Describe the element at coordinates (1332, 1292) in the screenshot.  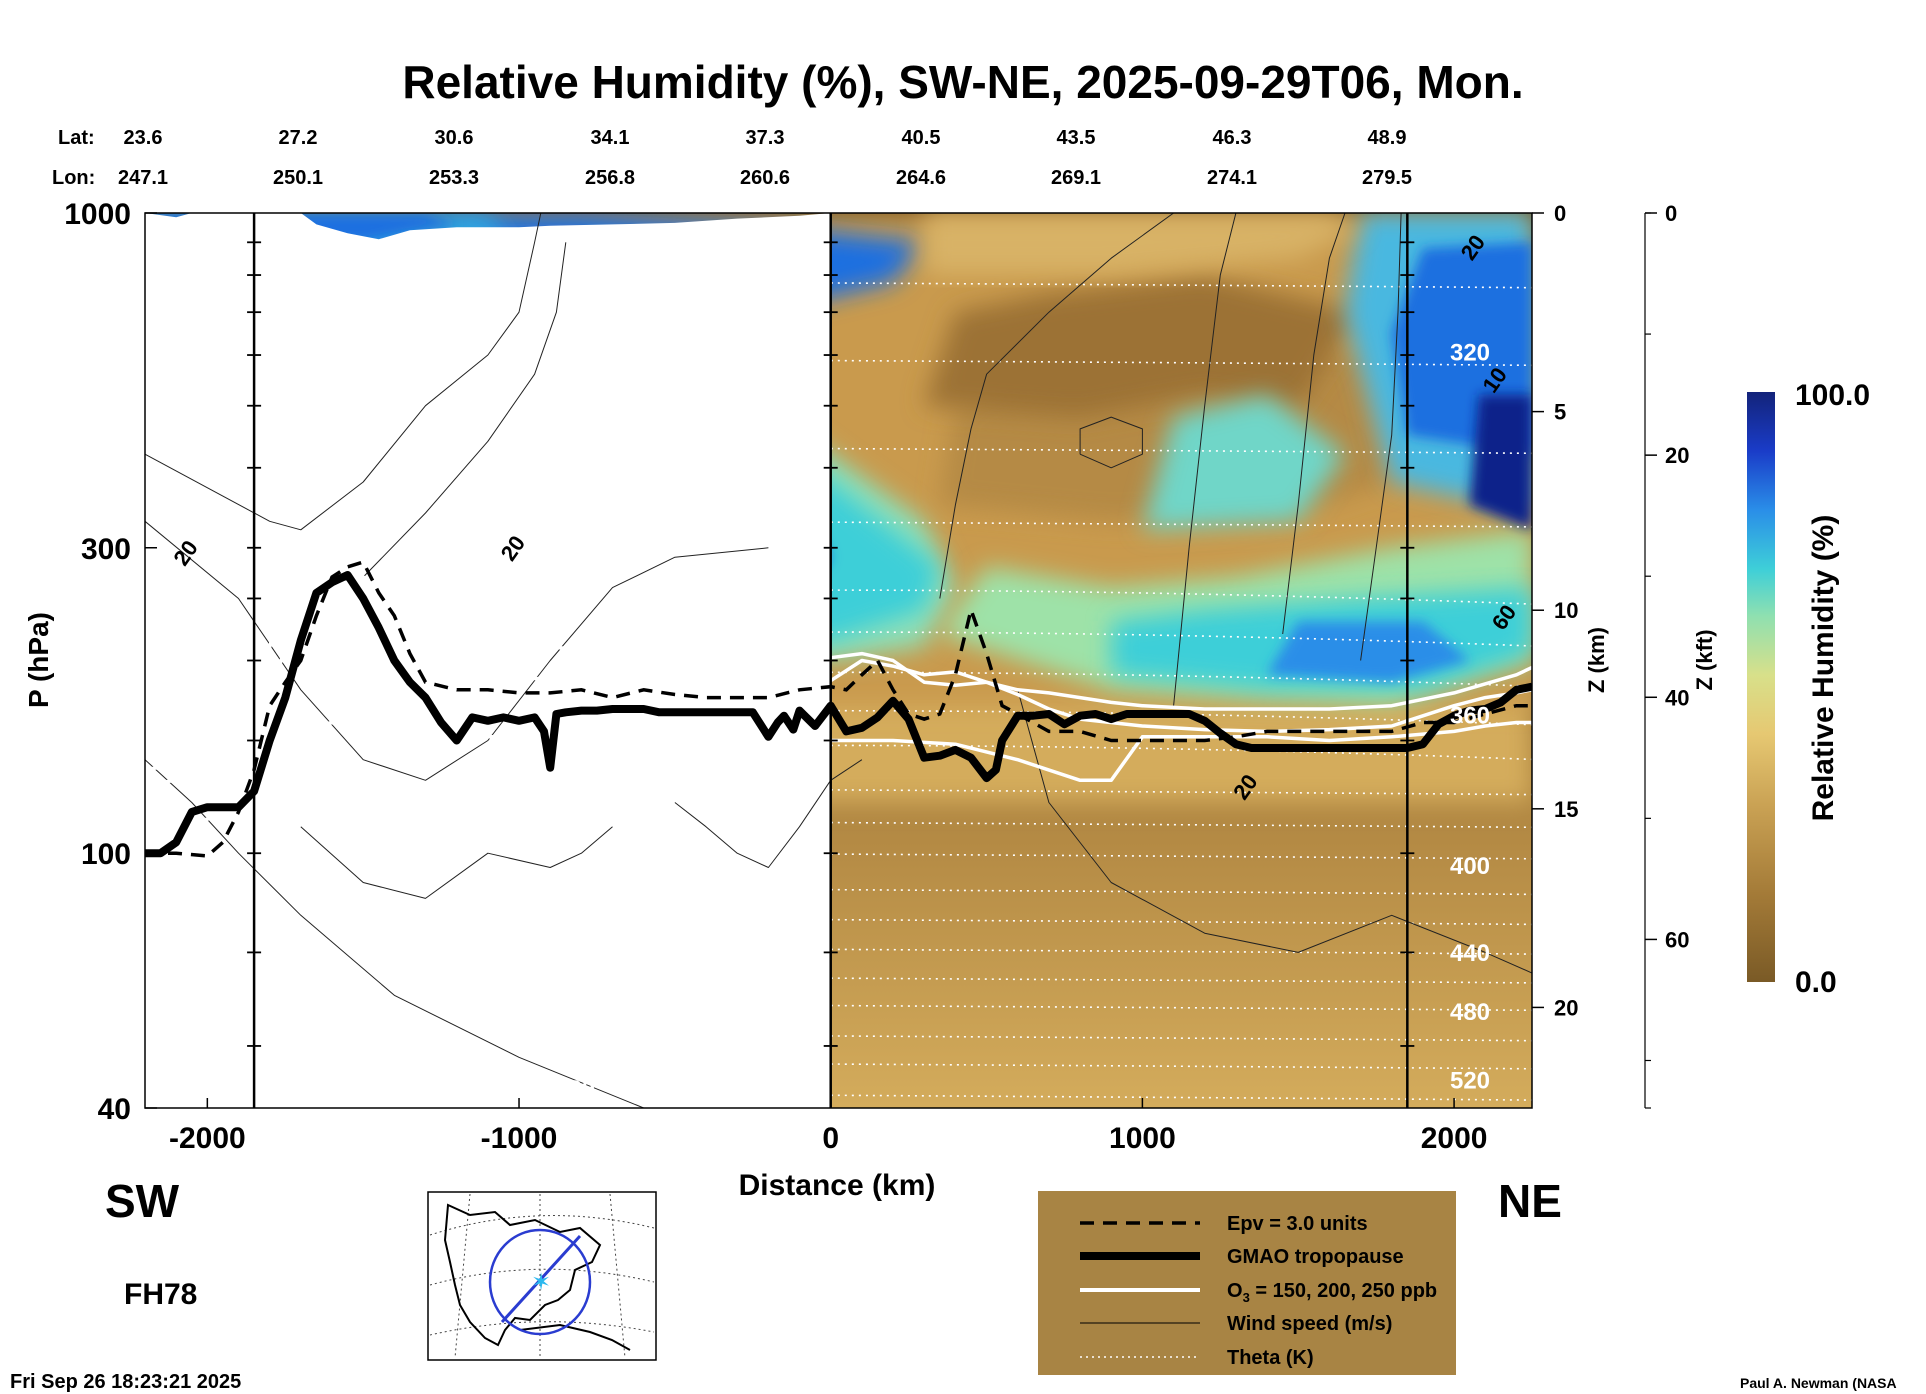
I see `legend-ozone: O3 = 150, 200, 250 ppb` at that location.